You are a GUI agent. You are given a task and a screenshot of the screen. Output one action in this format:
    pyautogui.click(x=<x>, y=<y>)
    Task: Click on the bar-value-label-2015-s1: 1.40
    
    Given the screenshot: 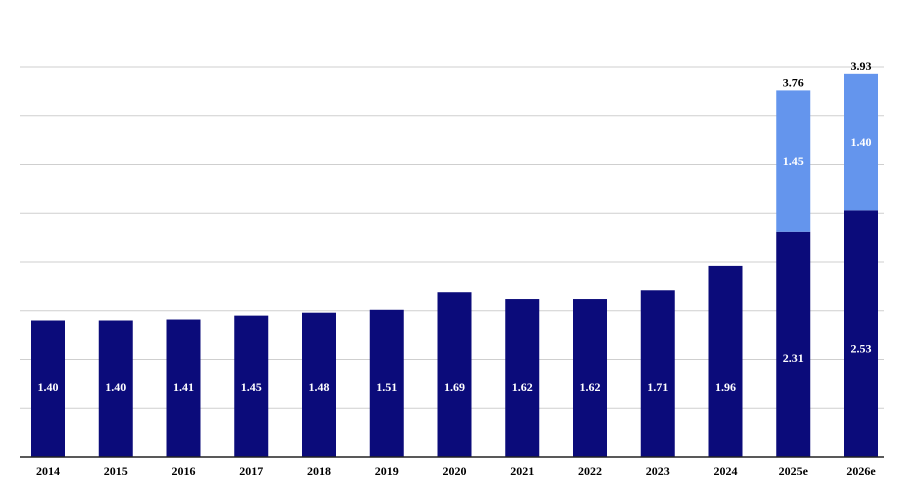 What is the action you would take?
    pyautogui.click(x=115, y=387)
    